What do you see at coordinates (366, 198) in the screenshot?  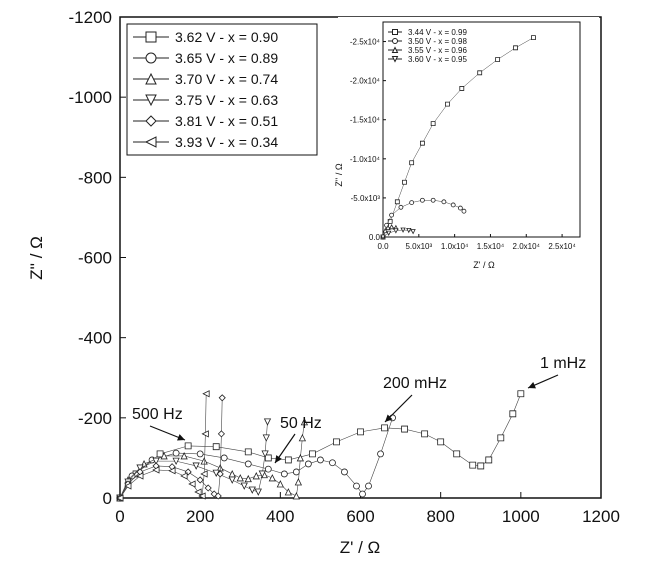 I see `y-tick-label: -5.0x10³` at bounding box center [366, 198].